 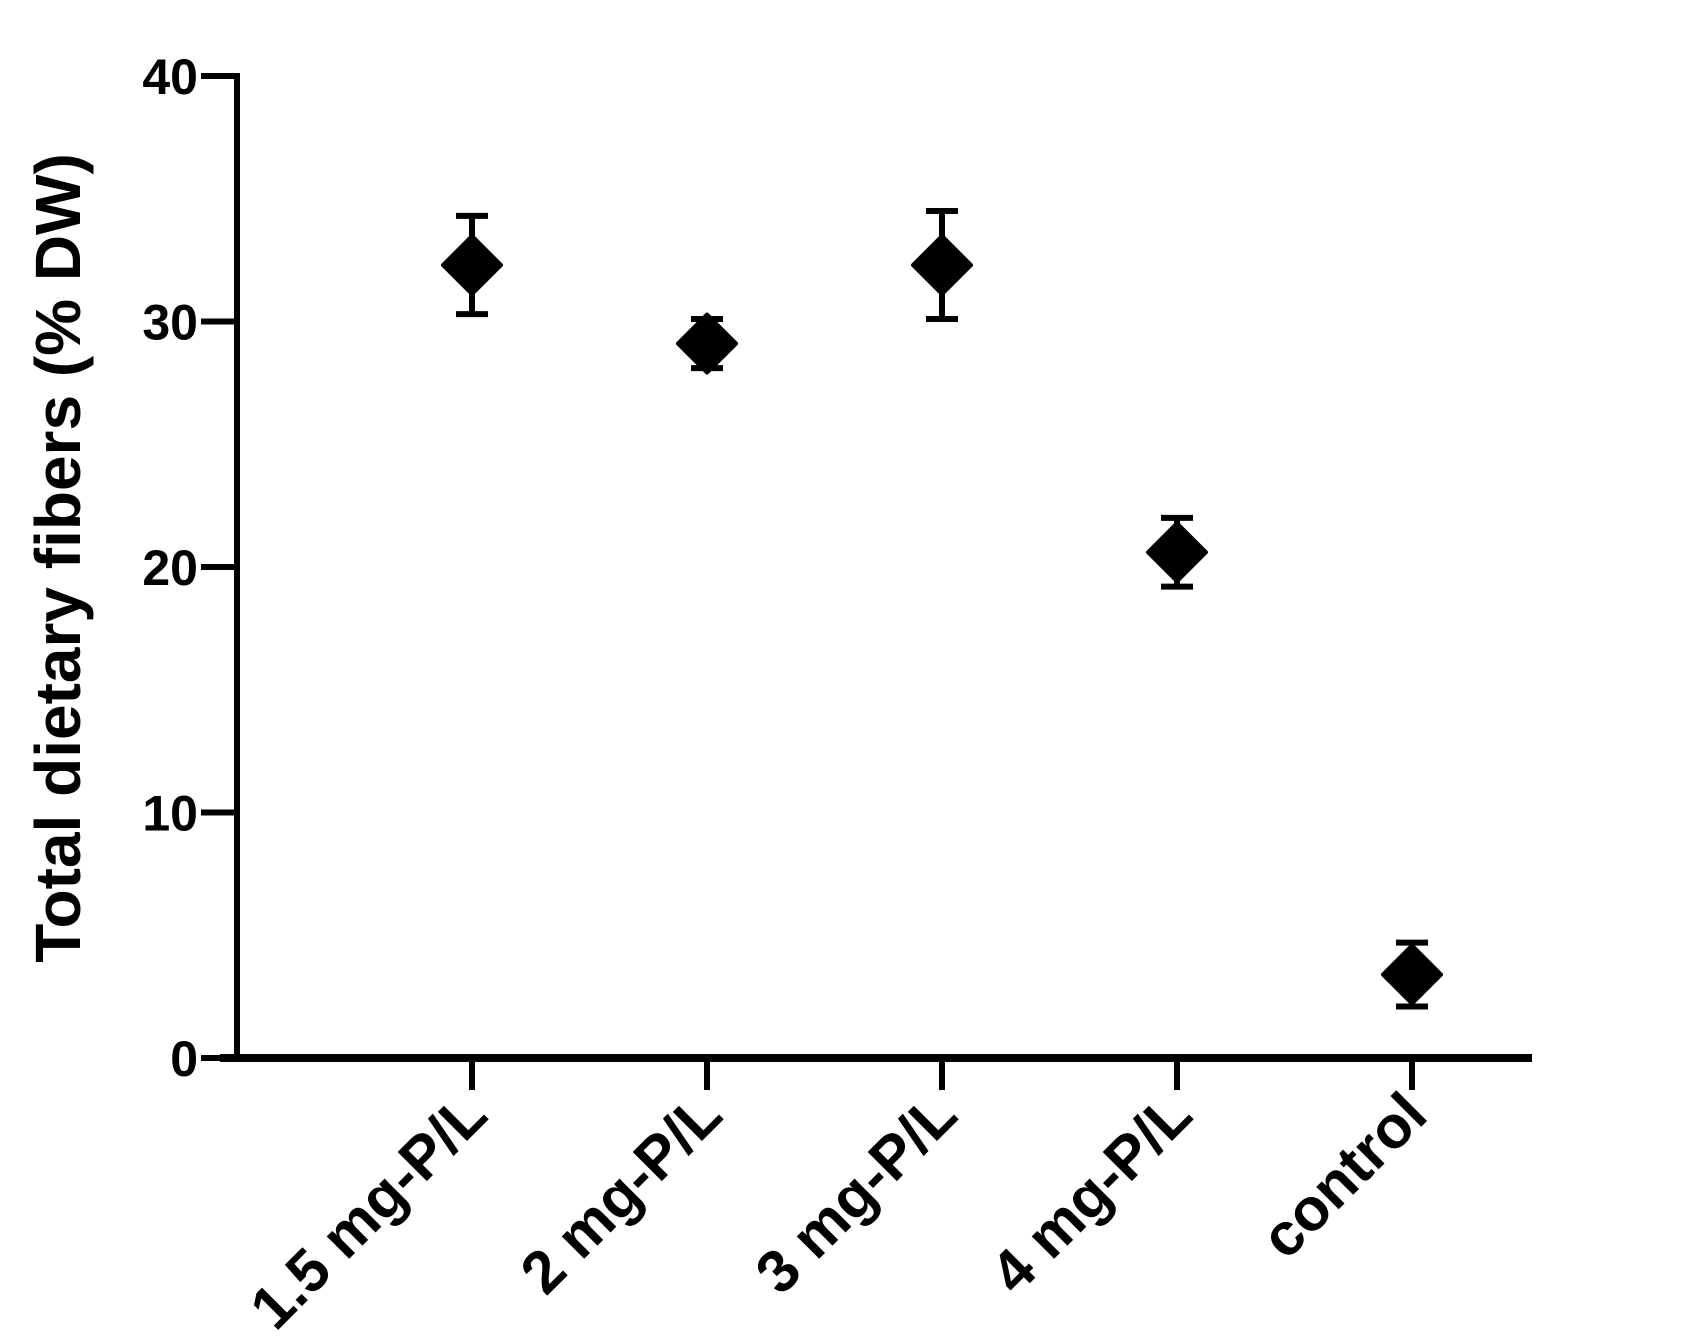 I want to click on x-tick-label: control, so click(x=1343, y=1175).